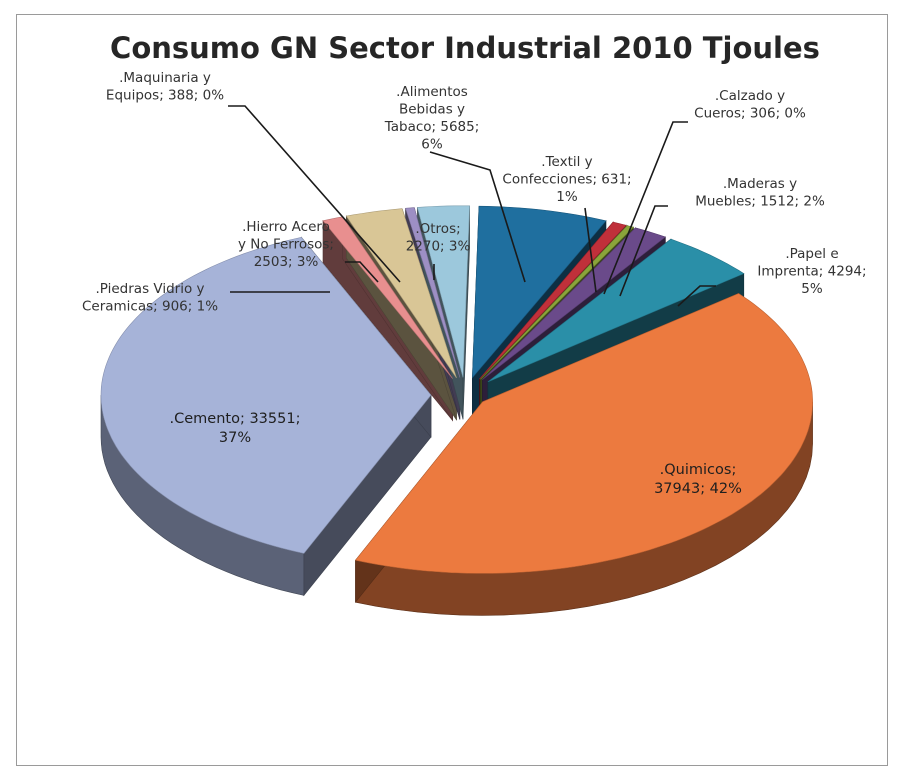  What do you see at coordinates (760, 184) in the screenshot?
I see `data-label-line: .Maderas y` at bounding box center [760, 184].